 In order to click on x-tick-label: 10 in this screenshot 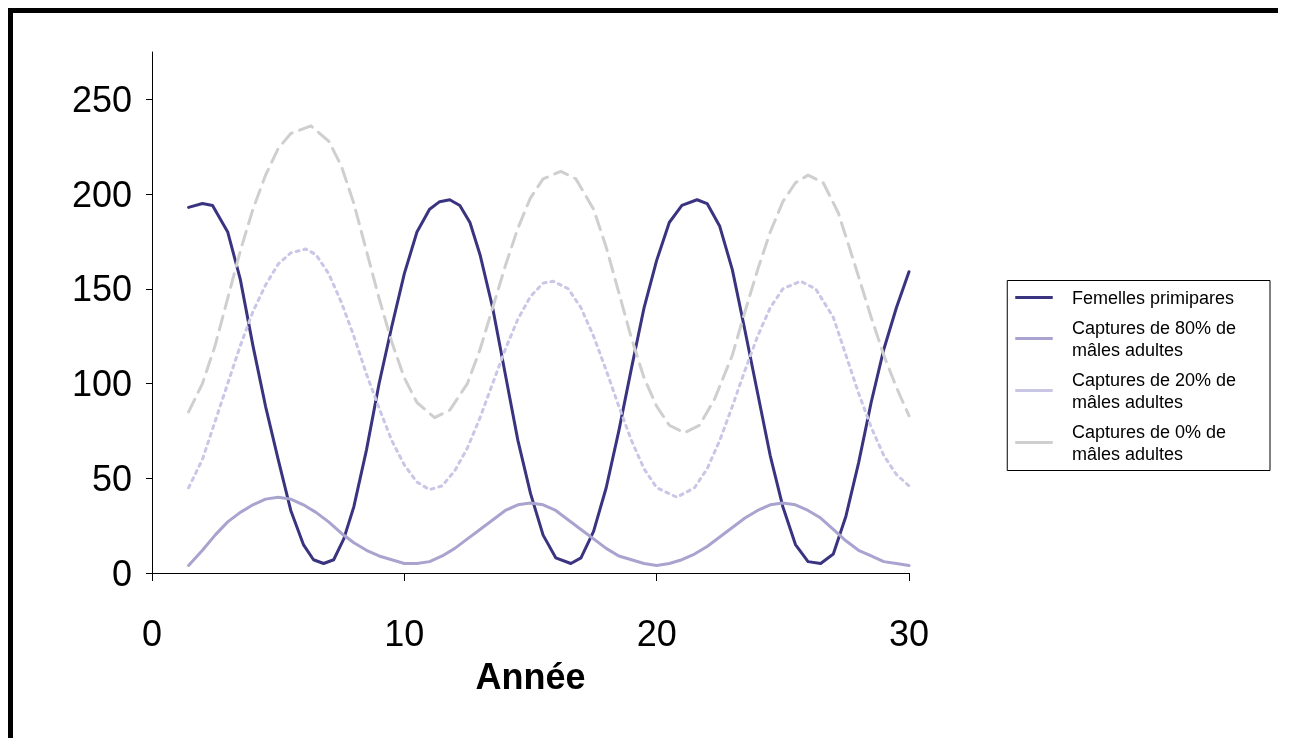, I will do `click(404, 633)`.